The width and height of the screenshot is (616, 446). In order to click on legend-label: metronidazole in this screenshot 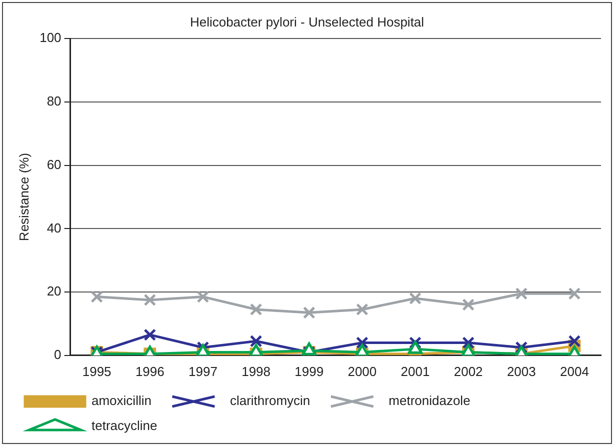, I will do `click(429, 400)`.